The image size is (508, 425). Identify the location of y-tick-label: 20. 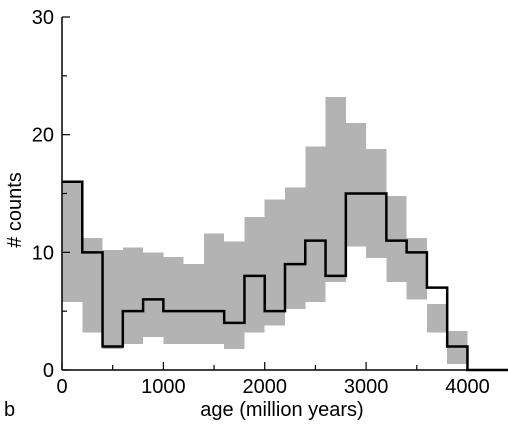
(43, 136).